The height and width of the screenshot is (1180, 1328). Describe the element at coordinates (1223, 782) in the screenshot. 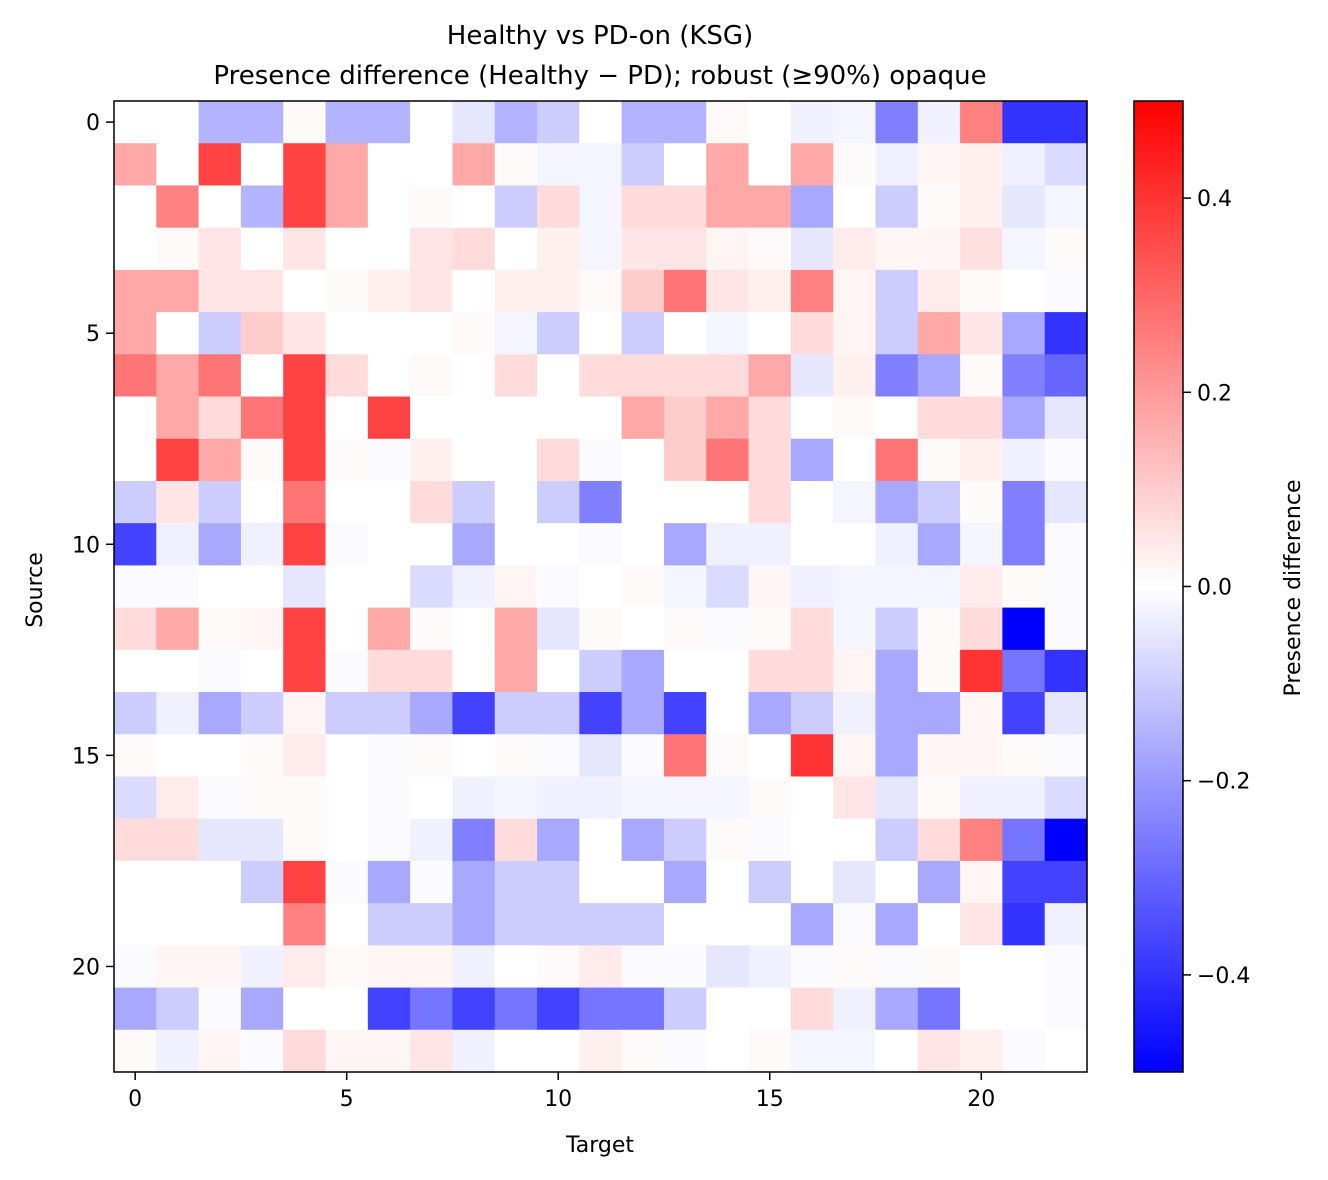

I see `colorbar-tick-label: −0.2` at that location.